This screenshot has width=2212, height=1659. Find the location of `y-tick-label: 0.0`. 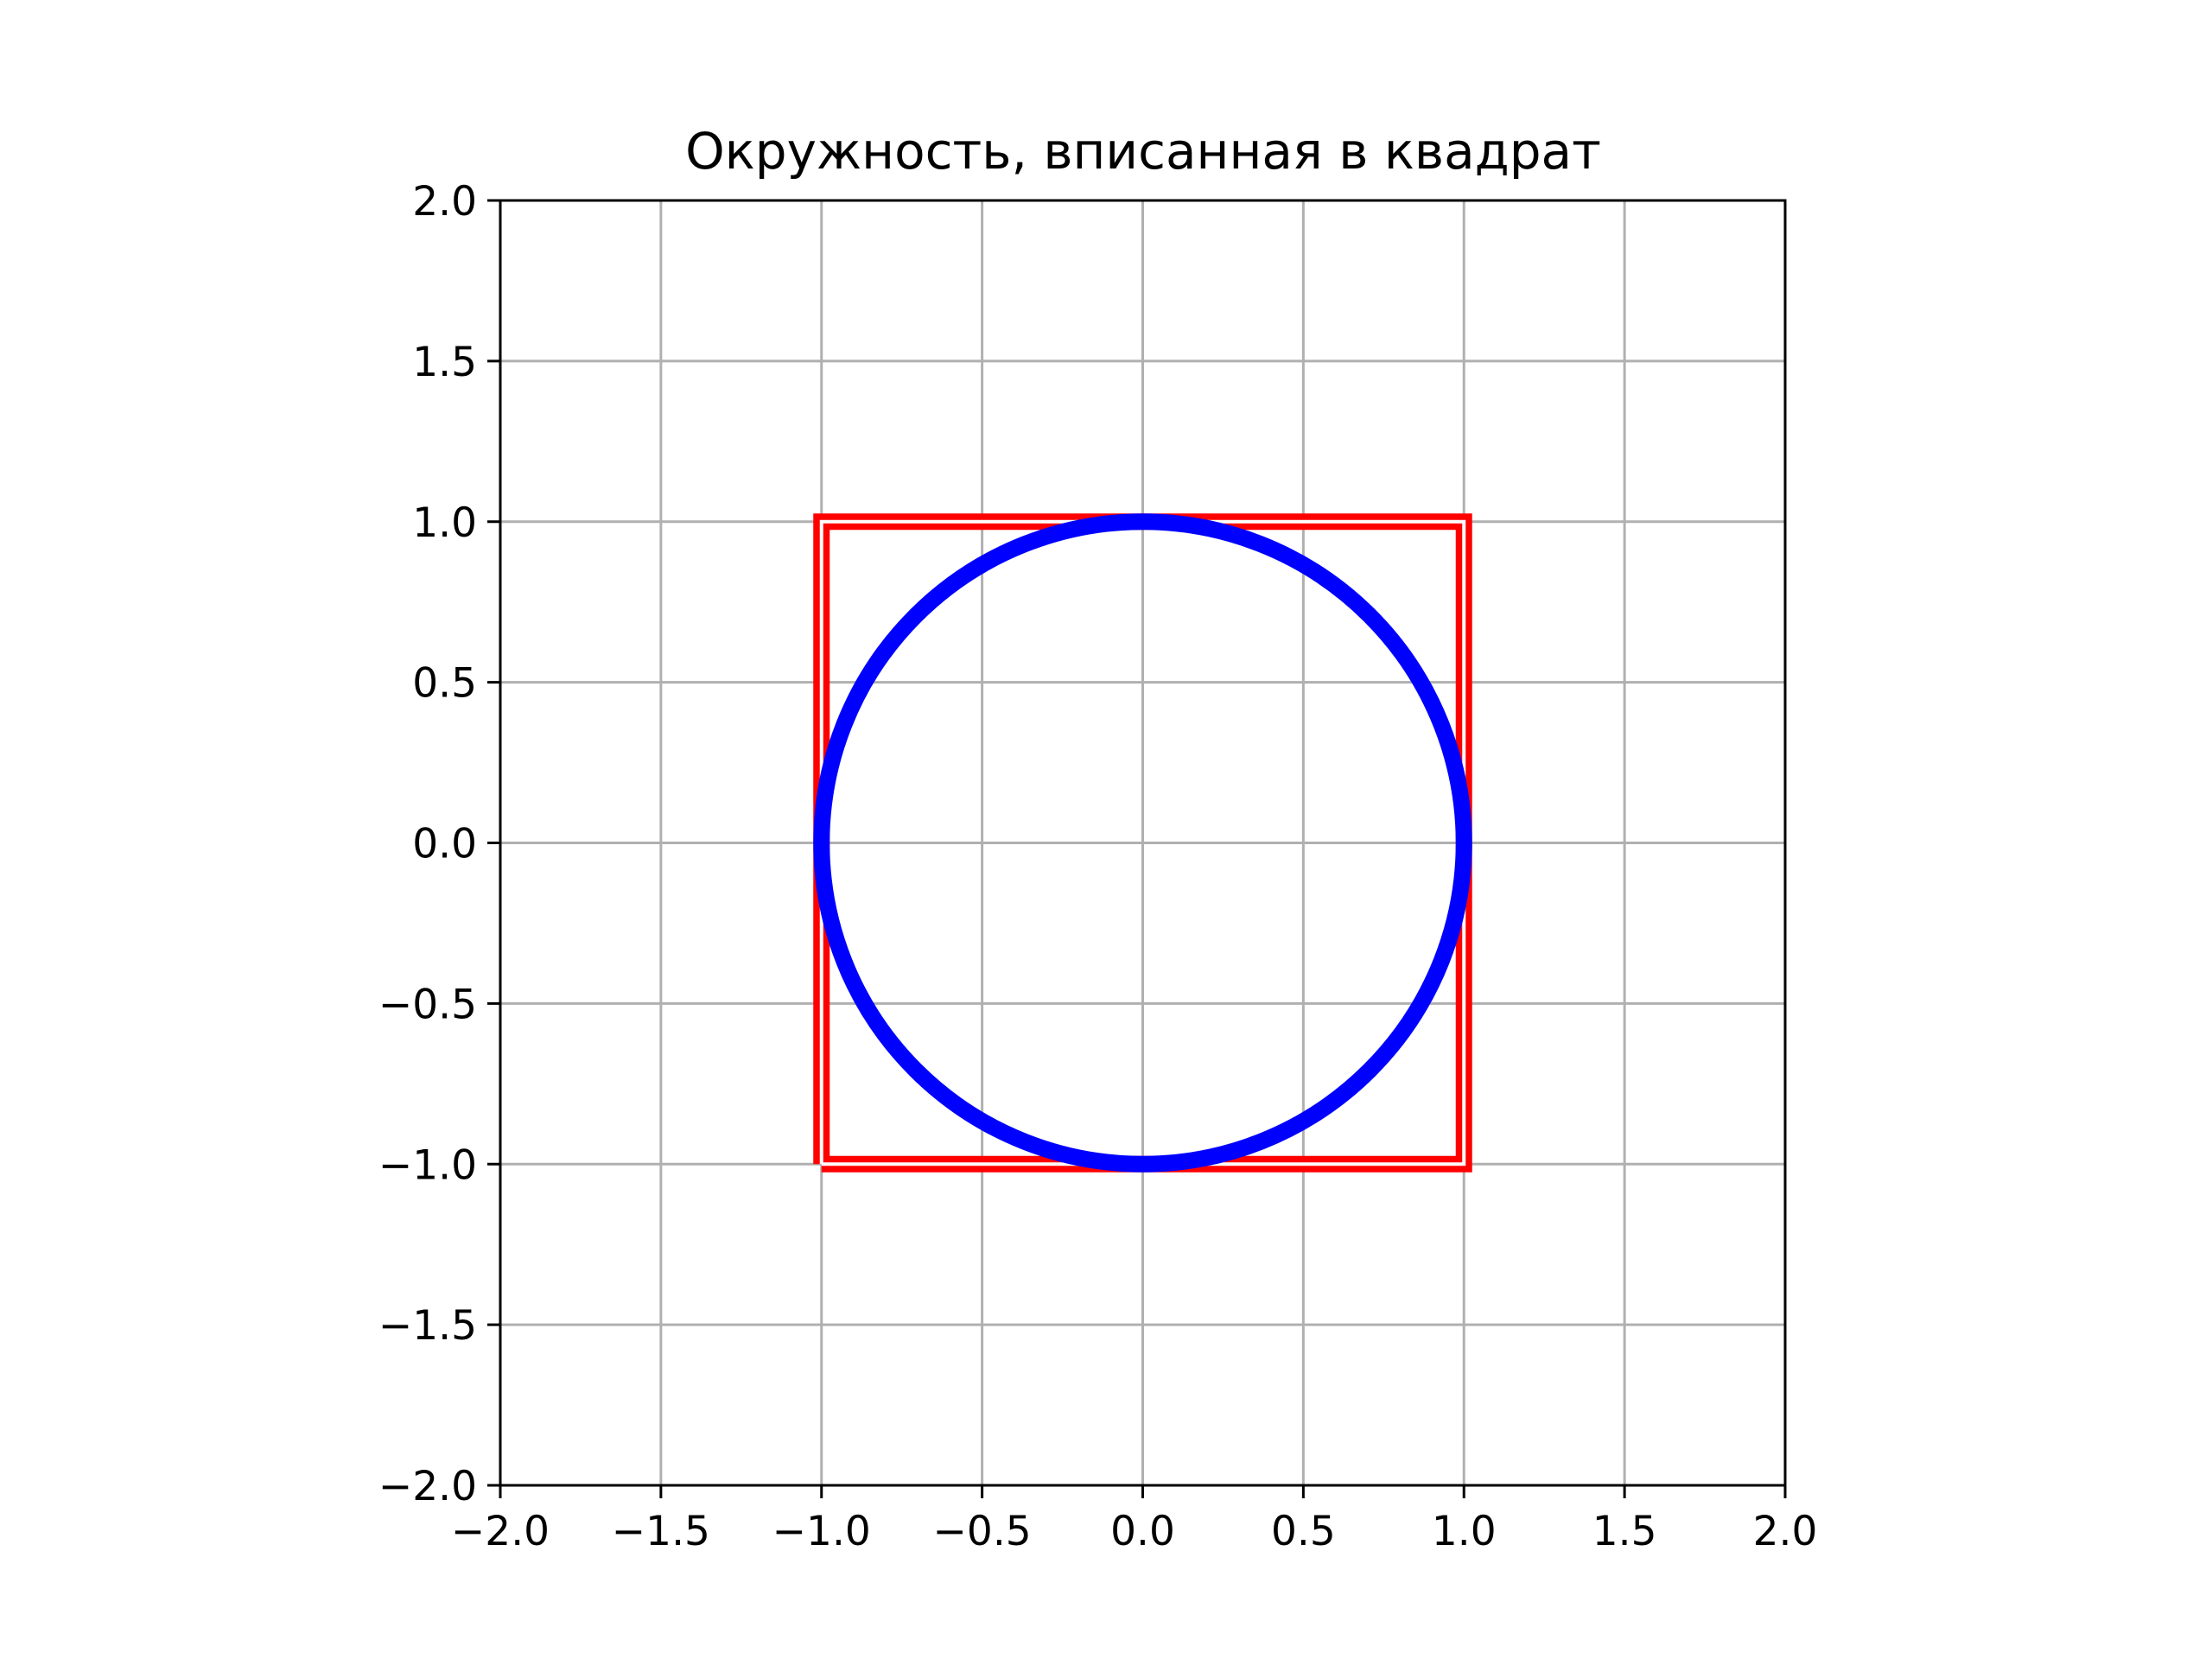

y-tick-label: 0.0 is located at coordinates (444, 844).